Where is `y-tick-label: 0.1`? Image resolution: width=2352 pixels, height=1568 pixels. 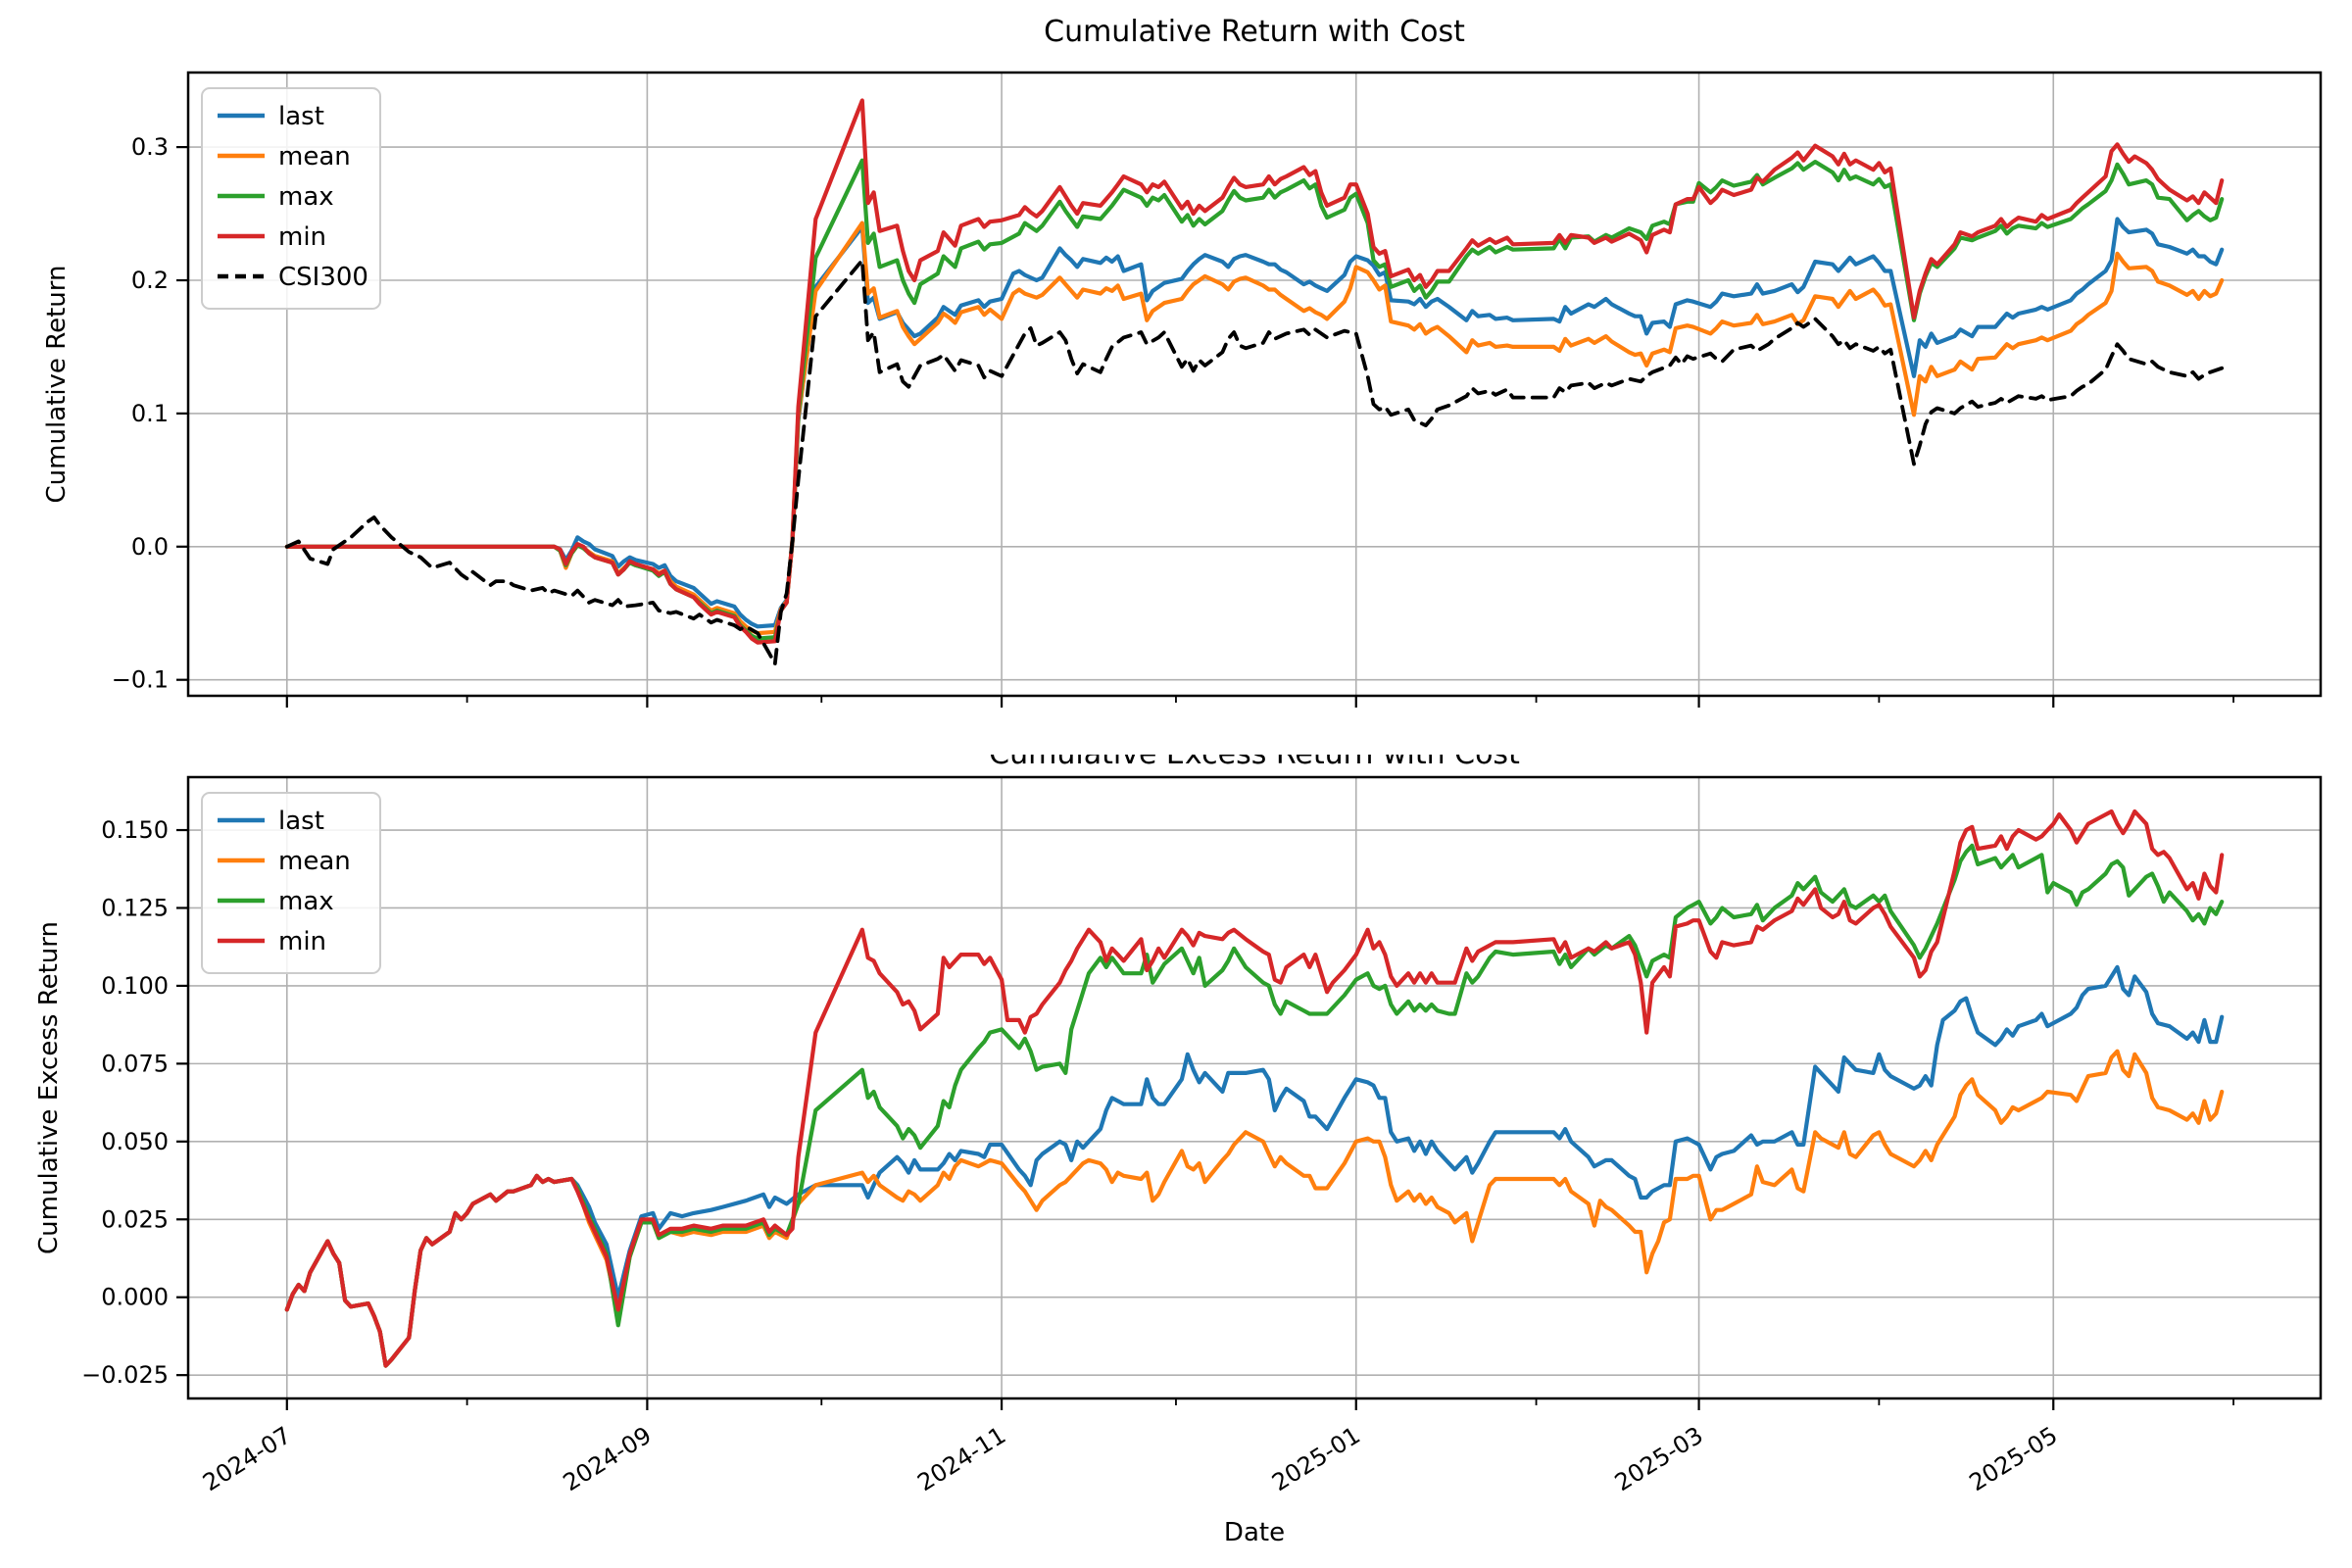
y-tick-label: 0.1 is located at coordinates (150, 413).